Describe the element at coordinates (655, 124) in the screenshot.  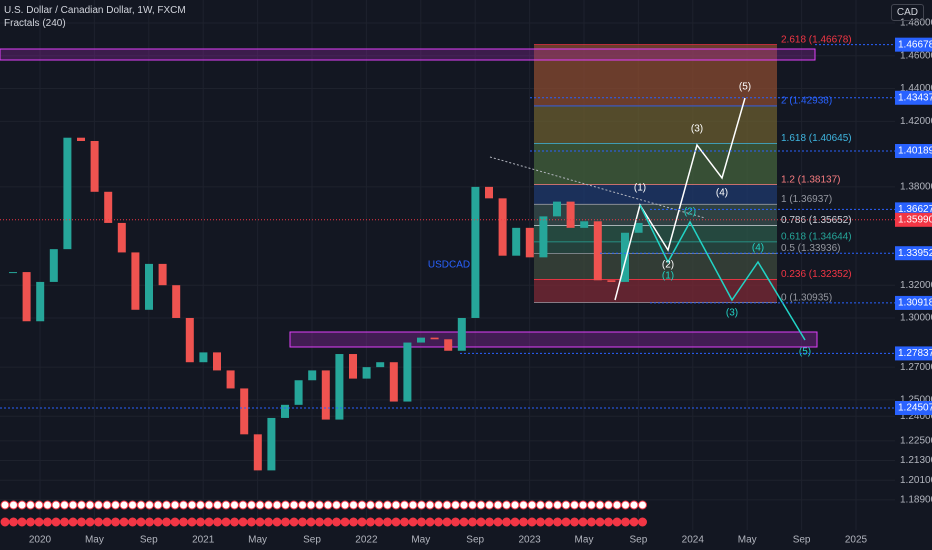
I see `fib-band` at that location.